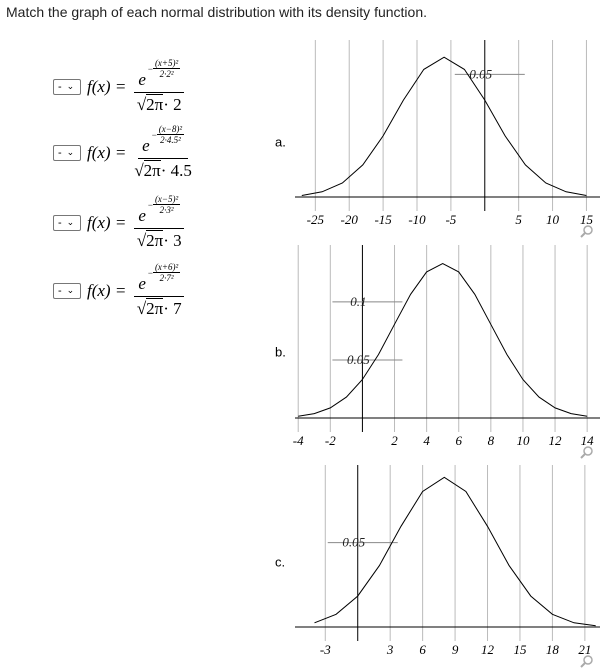 This screenshot has height=672, width=608. Describe the element at coordinates (172, 308) in the screenshot. I see `sd-factor: · 7` at that location.